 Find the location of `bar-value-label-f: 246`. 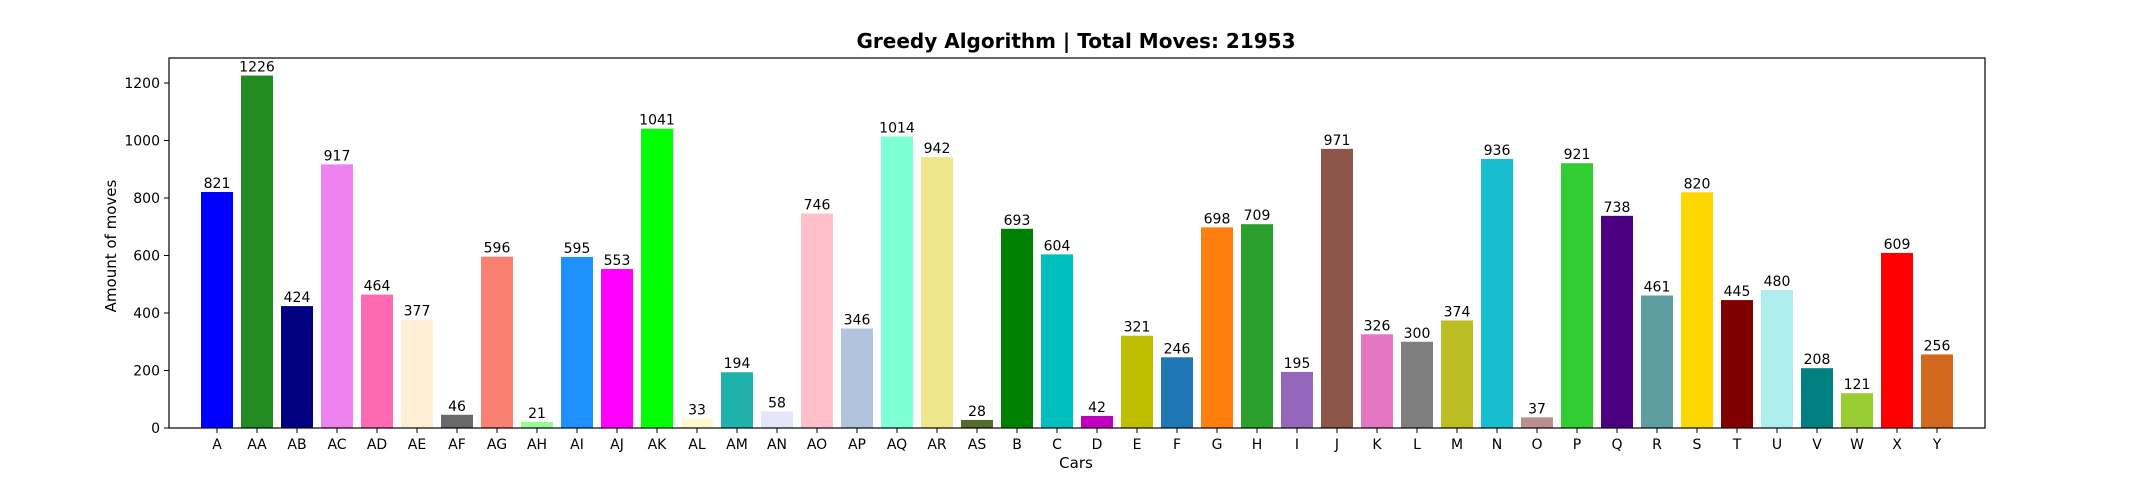

bar-value-label-f: 246 is located at coordinates (1177, 349).